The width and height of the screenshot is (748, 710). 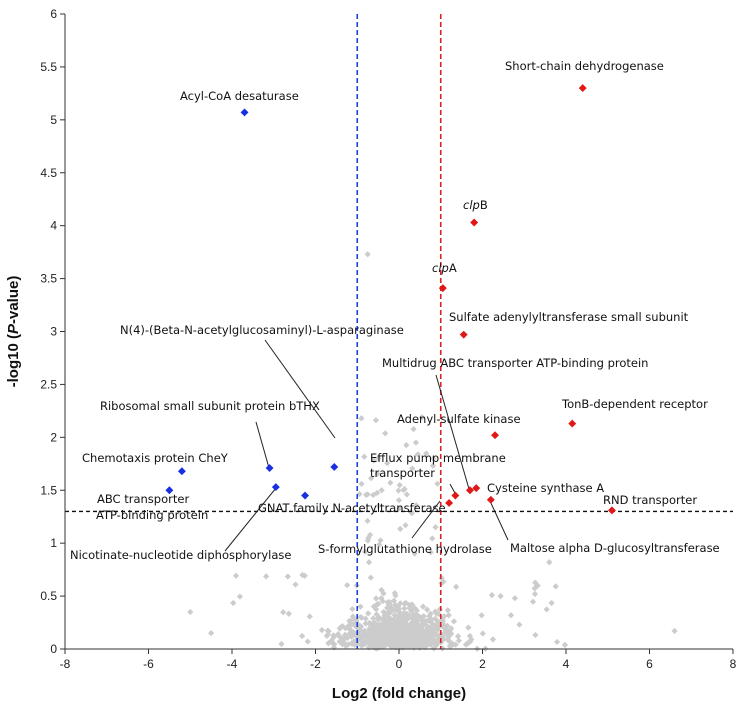 What do you see at coordinates (405, 549) in the screenshot?
I see `annotation-label: S-formylglutathione hydrolase` at bounding box center [405, 549].